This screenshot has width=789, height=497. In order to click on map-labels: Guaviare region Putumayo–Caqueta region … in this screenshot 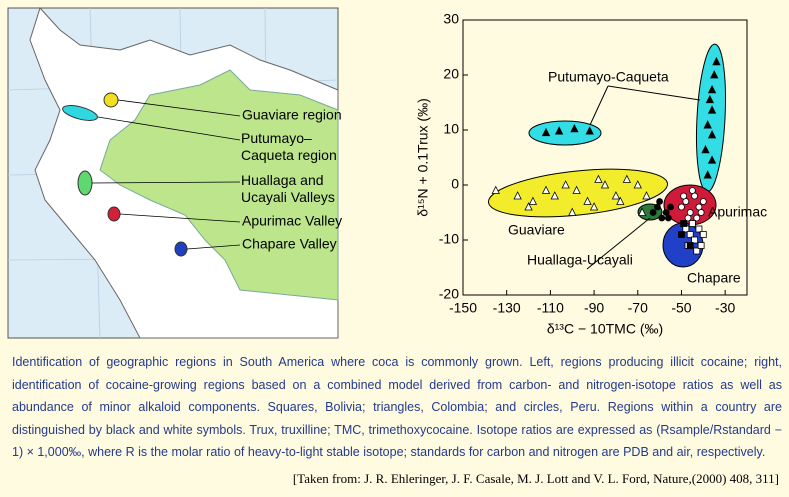, I will do `click(291, 179)`.